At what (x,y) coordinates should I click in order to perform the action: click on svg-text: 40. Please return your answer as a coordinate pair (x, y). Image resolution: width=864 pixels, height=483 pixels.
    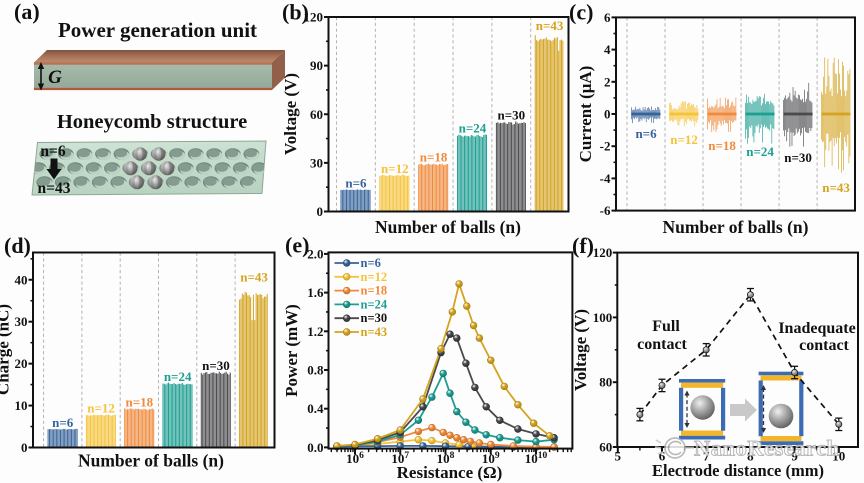
    Looking at the image, I should click on (21, 279).